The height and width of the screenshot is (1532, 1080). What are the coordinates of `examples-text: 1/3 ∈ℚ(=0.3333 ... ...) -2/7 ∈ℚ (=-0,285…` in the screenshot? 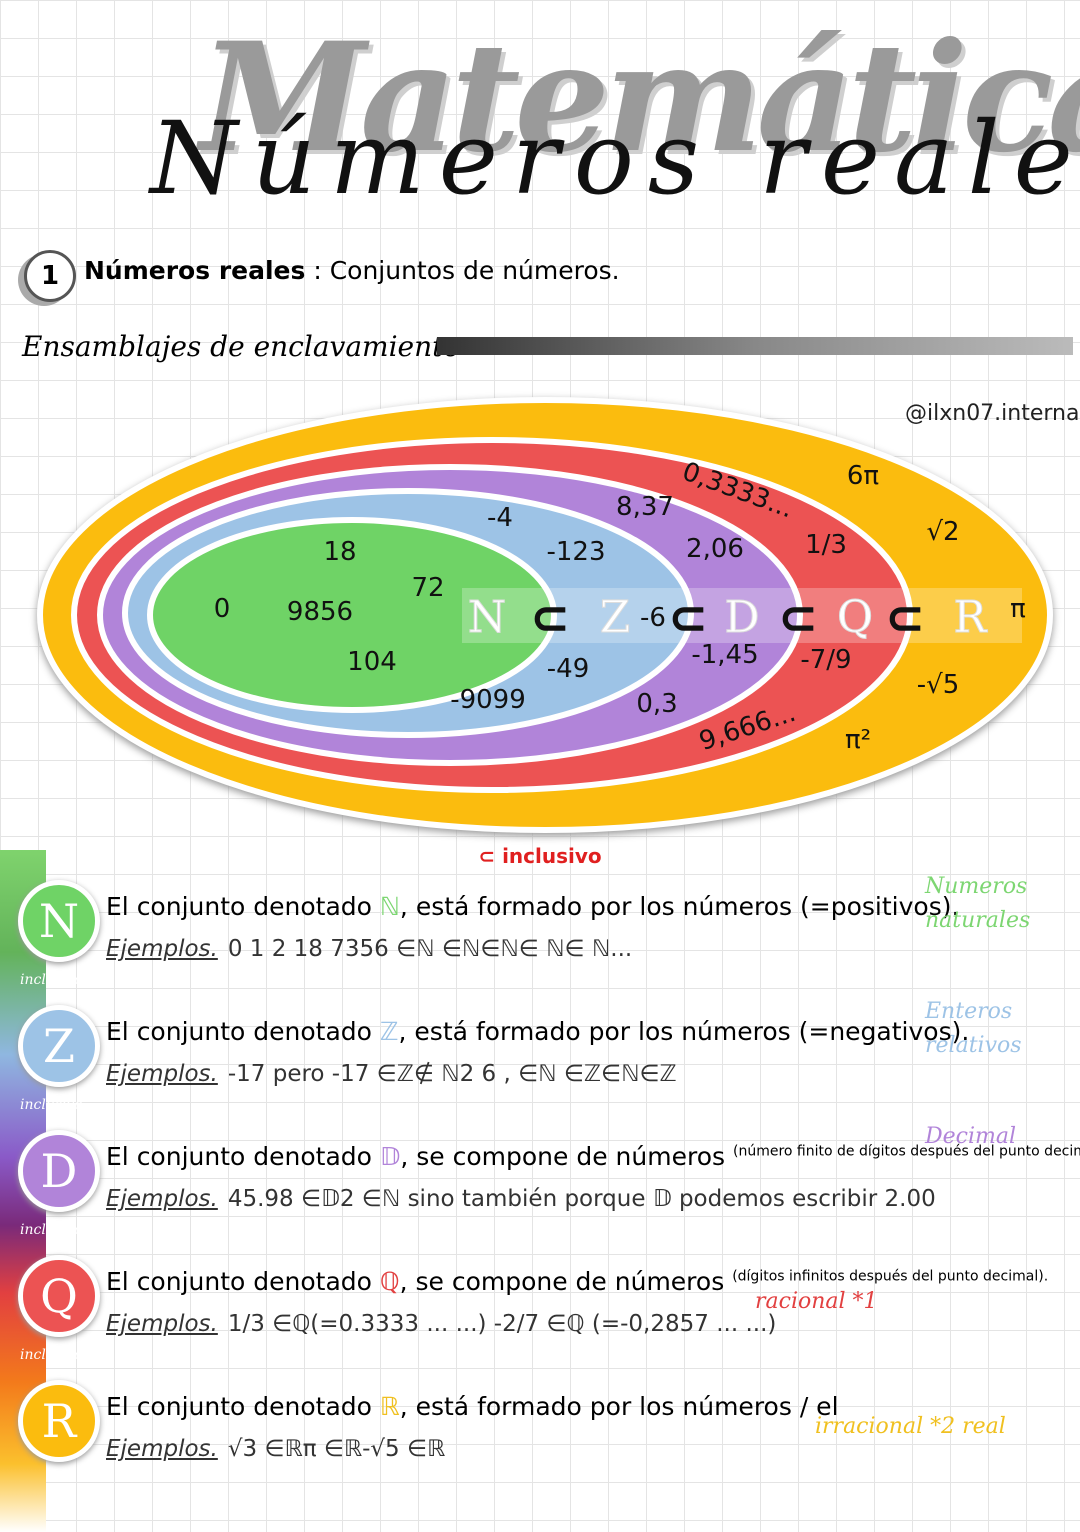 It's located at (502, 1324).